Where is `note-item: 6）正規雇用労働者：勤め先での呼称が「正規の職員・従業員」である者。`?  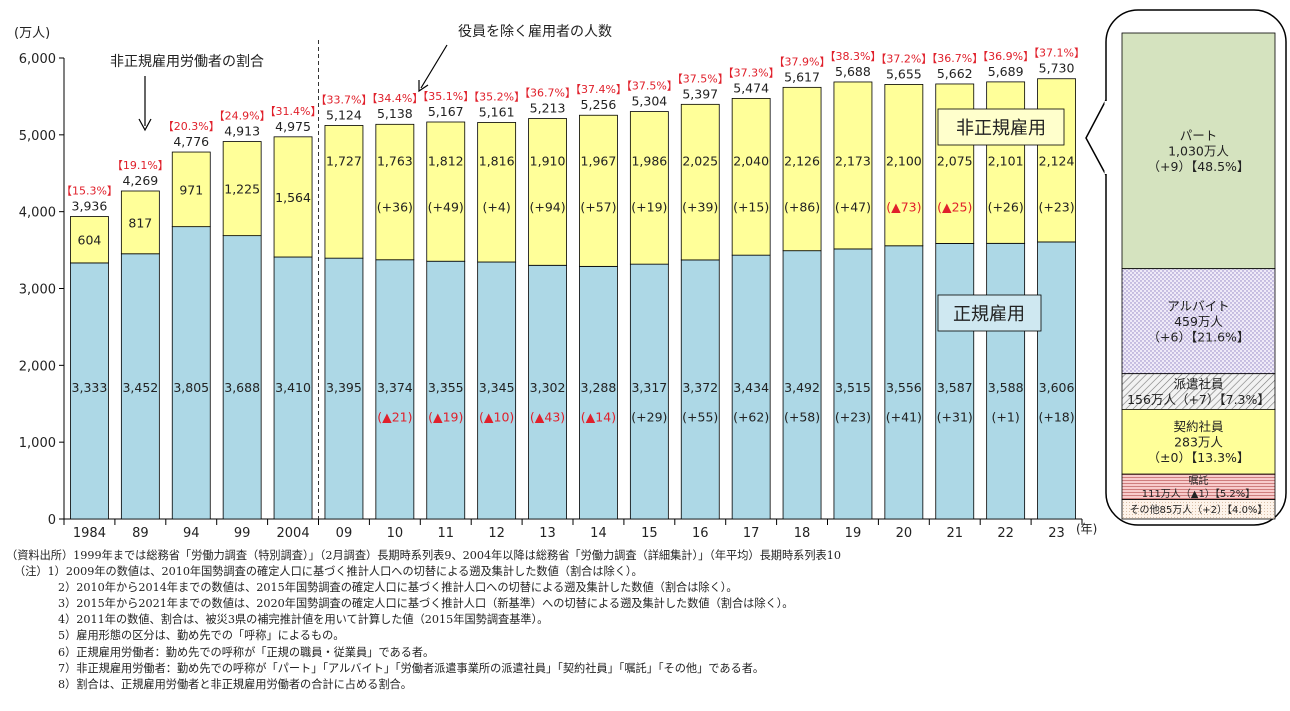 note-item: 6）正規雇用労働者：勤め先での呼称が「正規の職員・従業員」である者。 is located at coordinates (246, 652).